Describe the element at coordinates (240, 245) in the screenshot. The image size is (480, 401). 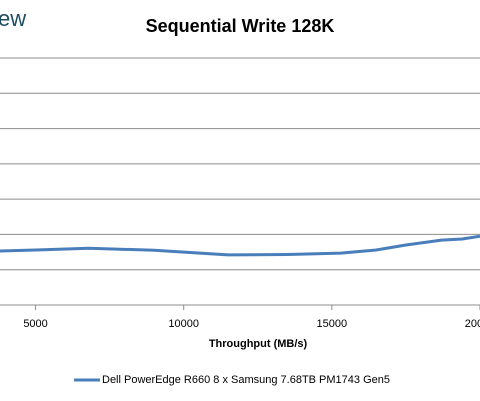
I see `series-line` at that location.